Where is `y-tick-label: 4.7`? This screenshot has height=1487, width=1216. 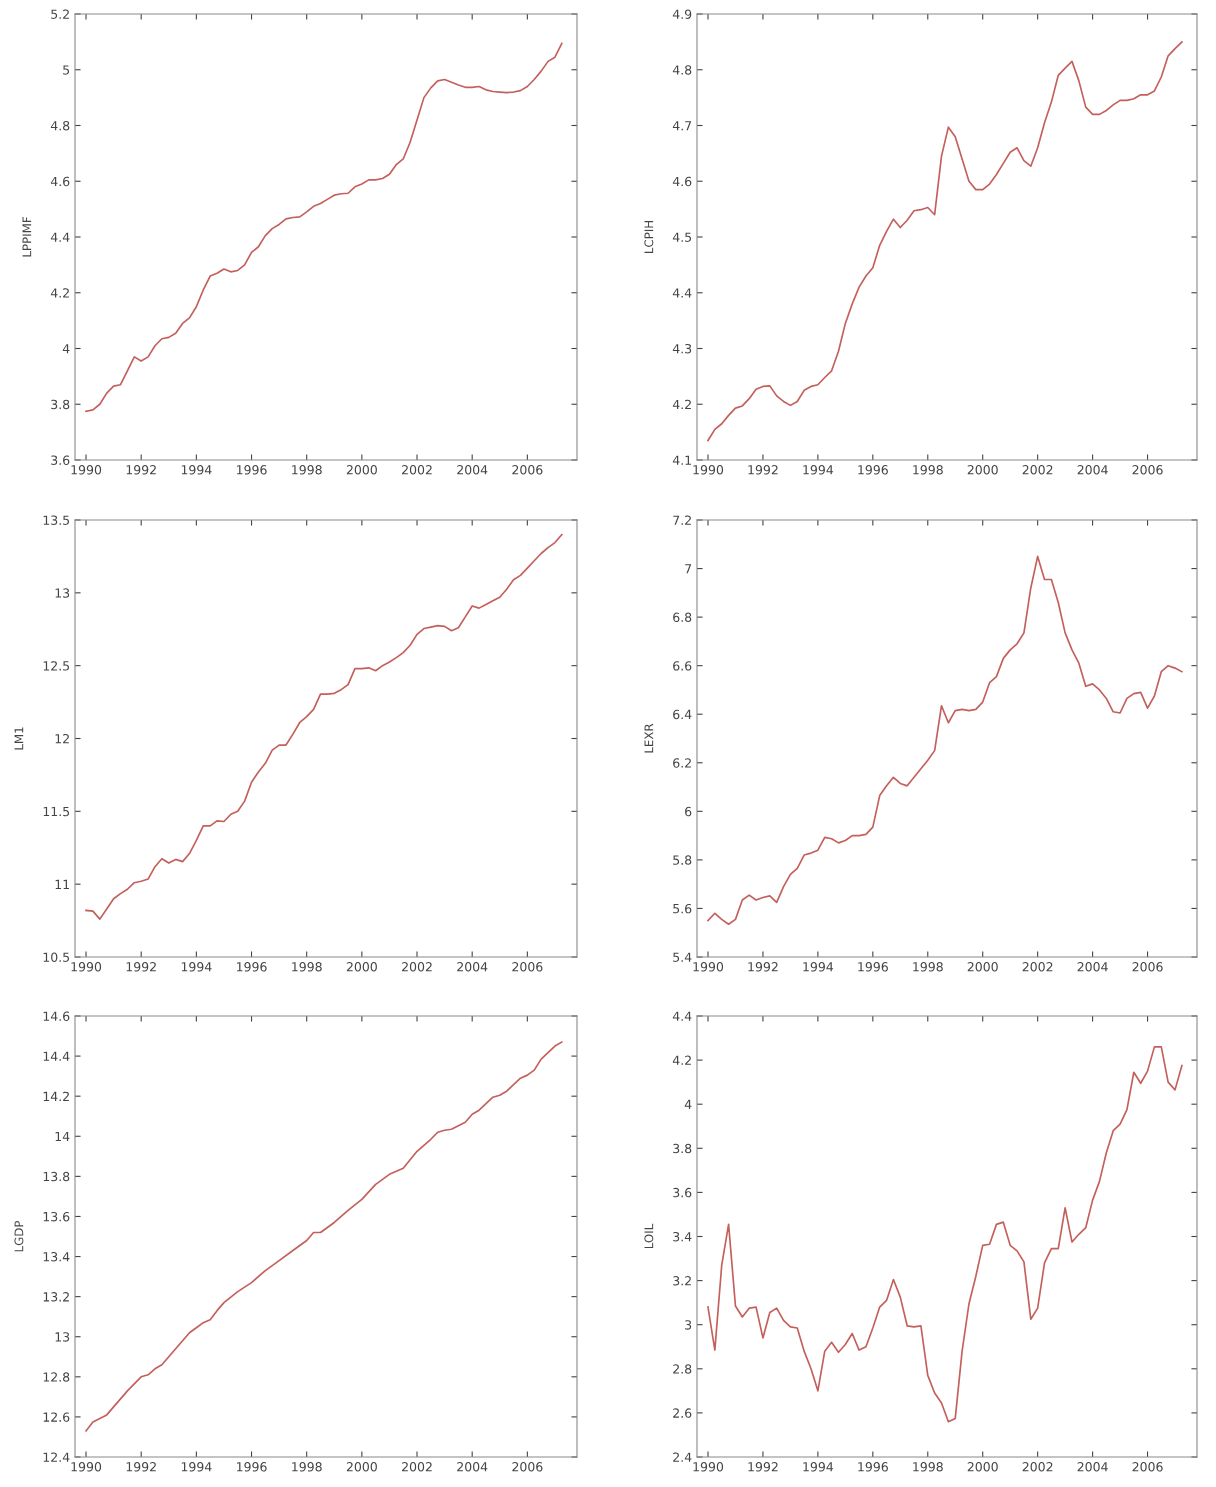
y-tick-label: 4.7 is located at coordinates (682, 126).